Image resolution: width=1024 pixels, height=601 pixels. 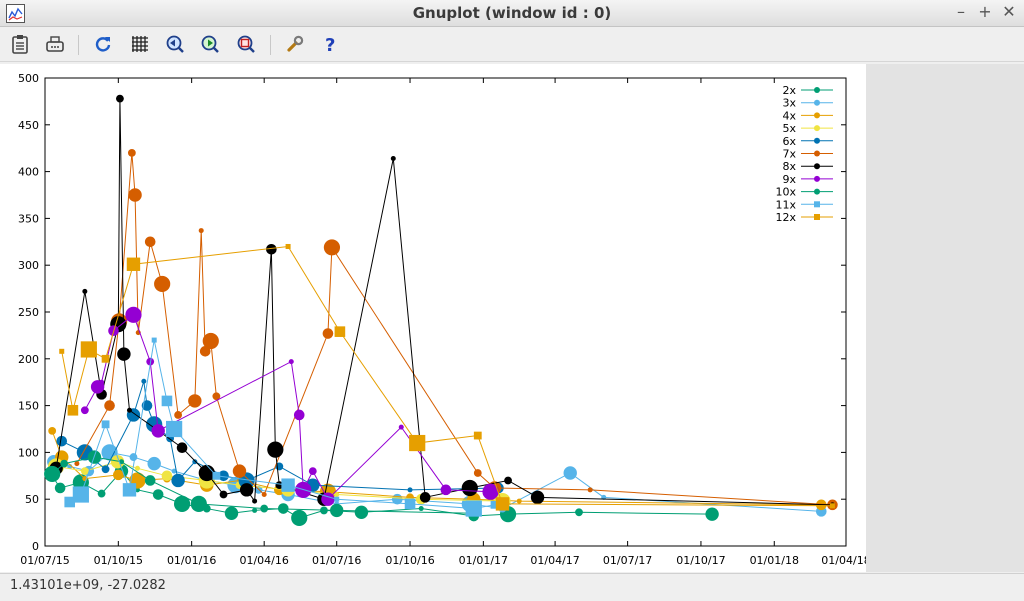 I want to click on legend-label: 8x, so click(x=789, y=166).